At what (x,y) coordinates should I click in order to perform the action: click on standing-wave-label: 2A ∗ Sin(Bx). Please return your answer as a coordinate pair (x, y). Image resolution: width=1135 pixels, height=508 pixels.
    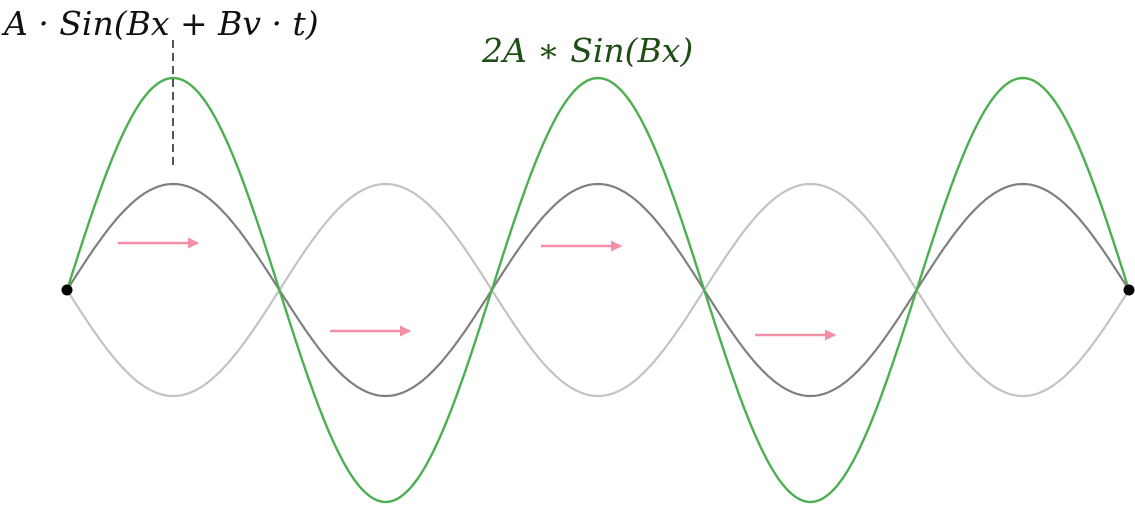
    Looking at the image, I should click on (587, 50).